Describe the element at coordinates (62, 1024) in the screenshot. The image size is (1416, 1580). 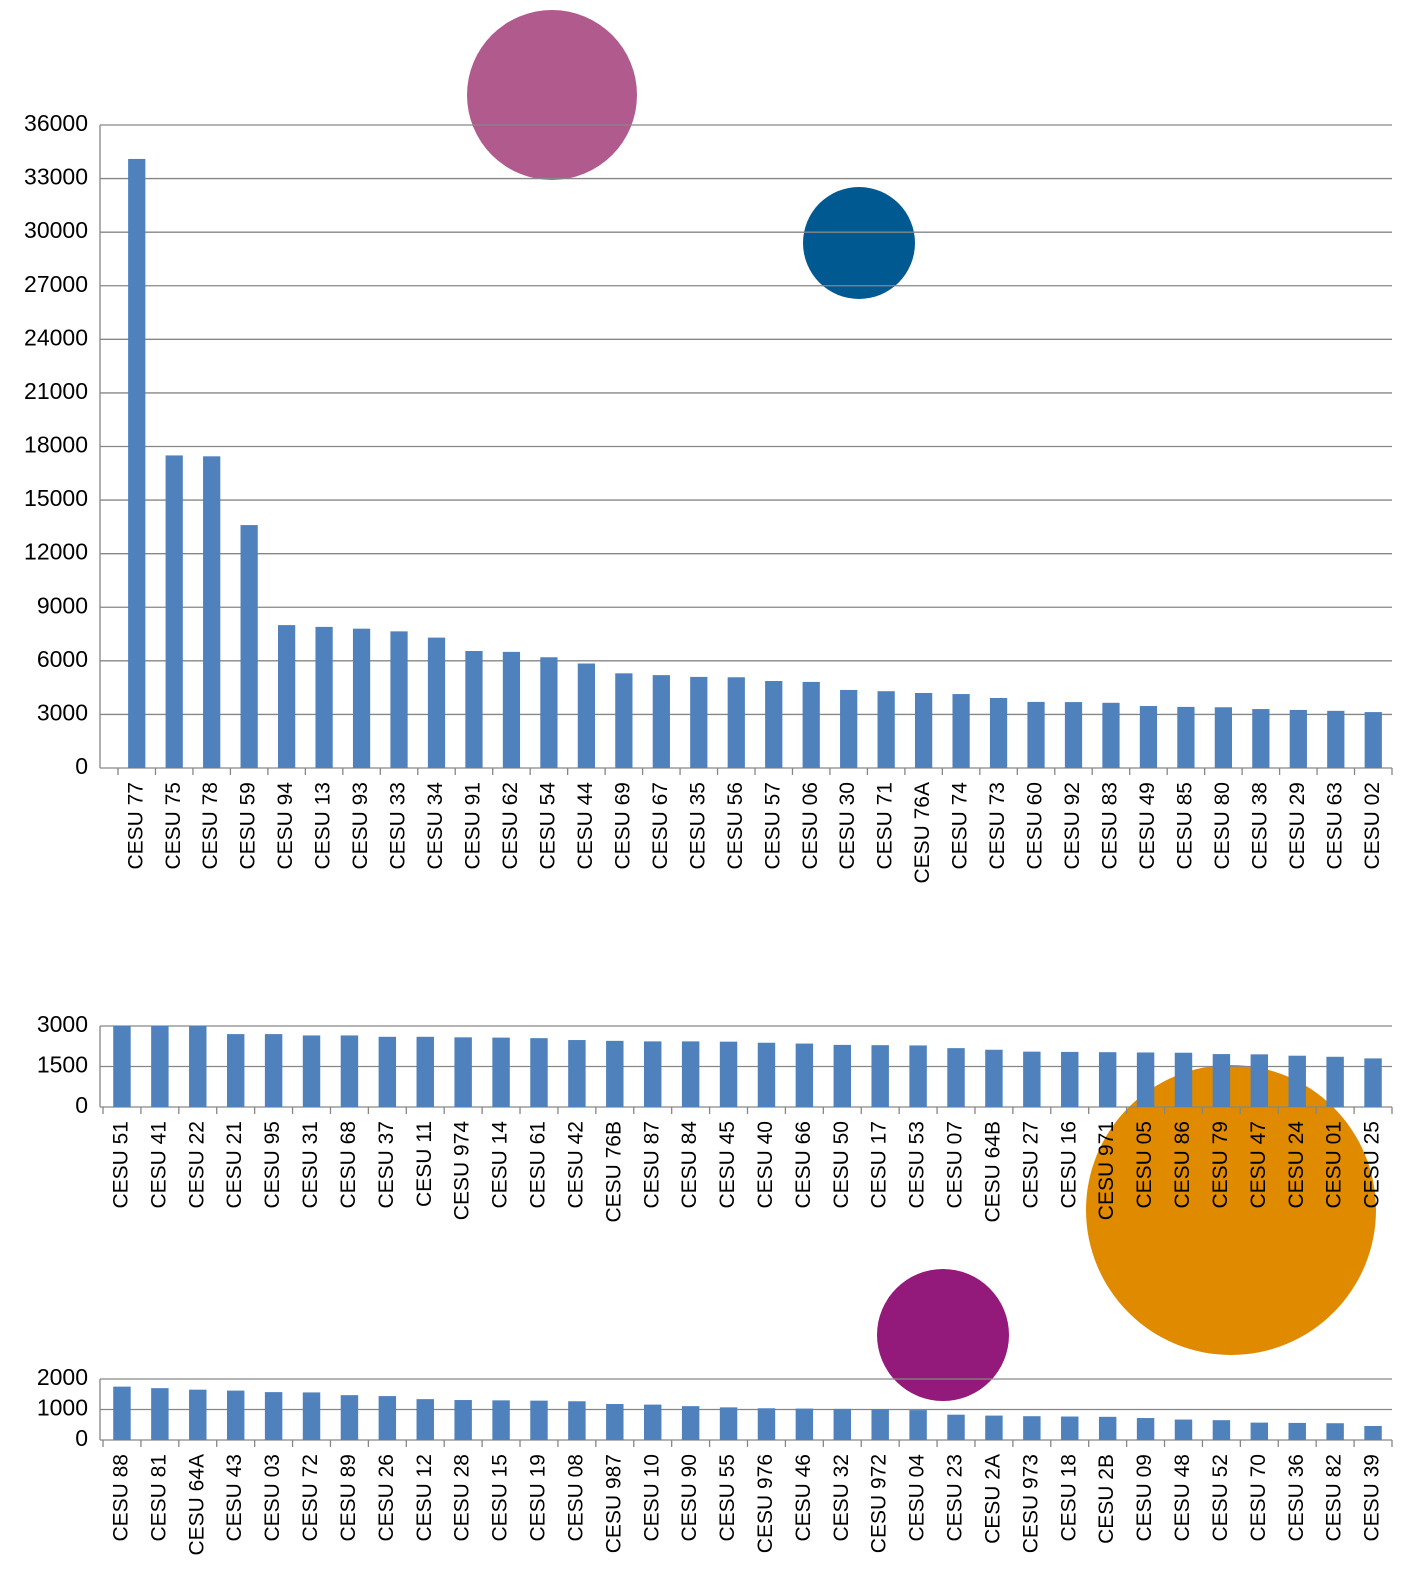
I see `y-tick-label: 3000` at that location.